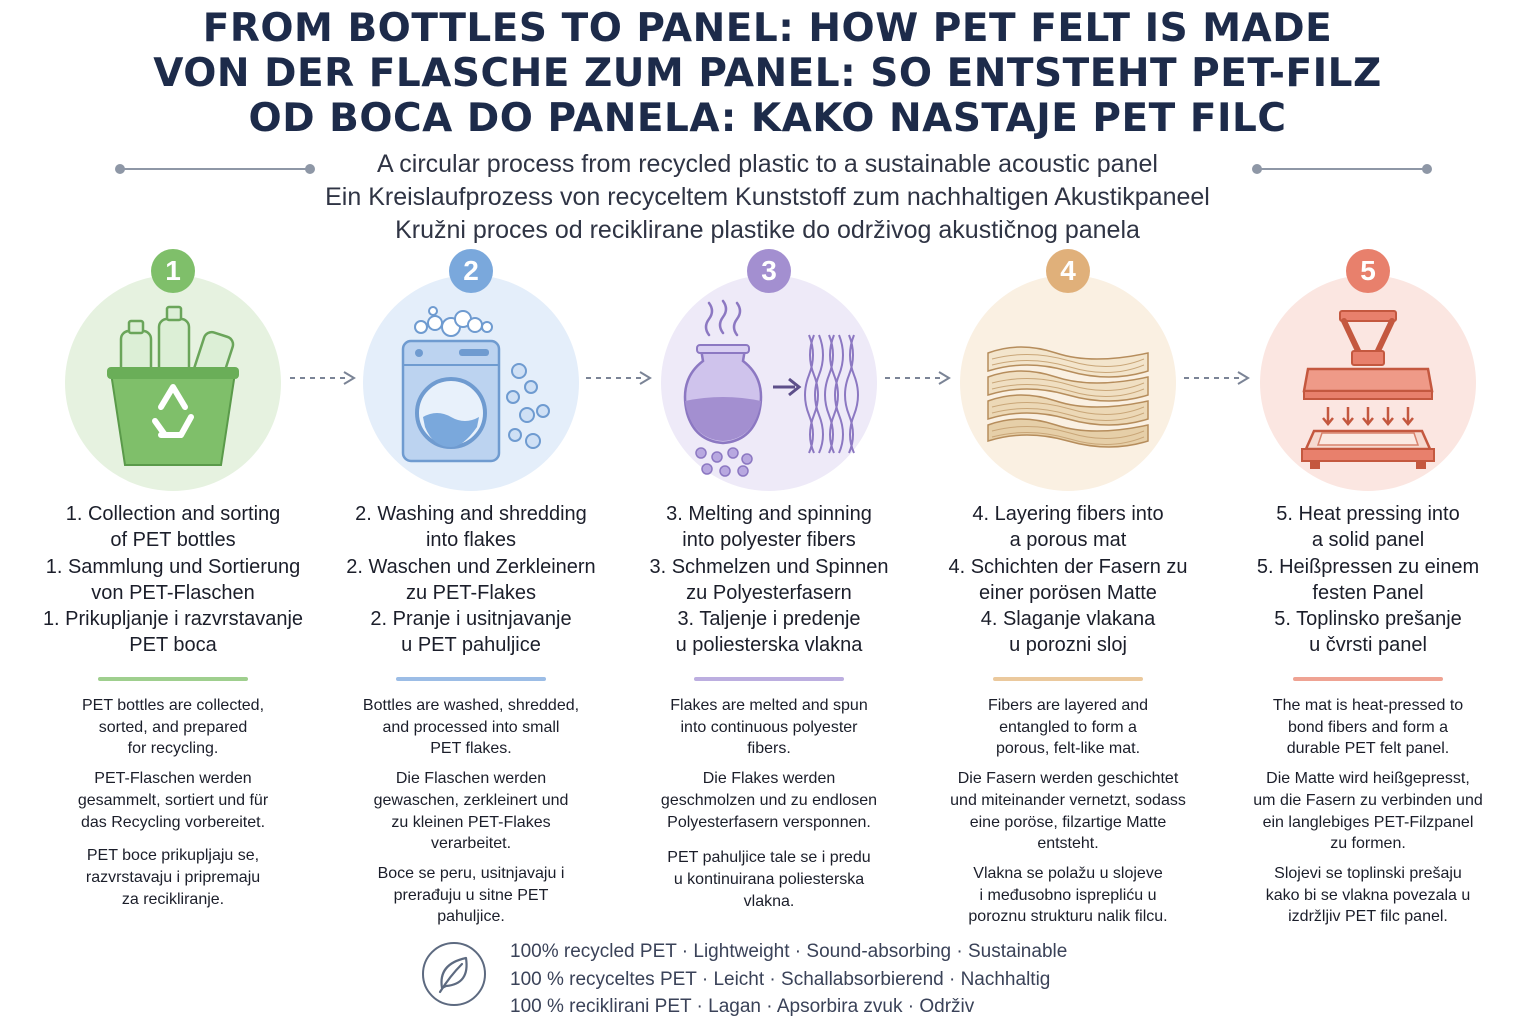  Describe the element at coordinates (454, 974) in the screenshot. I see `leaf-icon` at that location.